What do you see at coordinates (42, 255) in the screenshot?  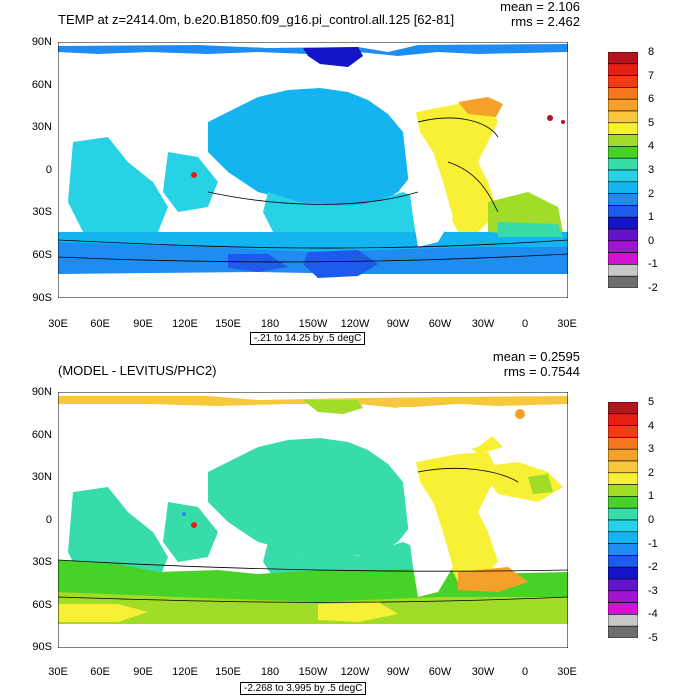 I see `p1-lat-60s: 60S` at bounding box center [42, 255].